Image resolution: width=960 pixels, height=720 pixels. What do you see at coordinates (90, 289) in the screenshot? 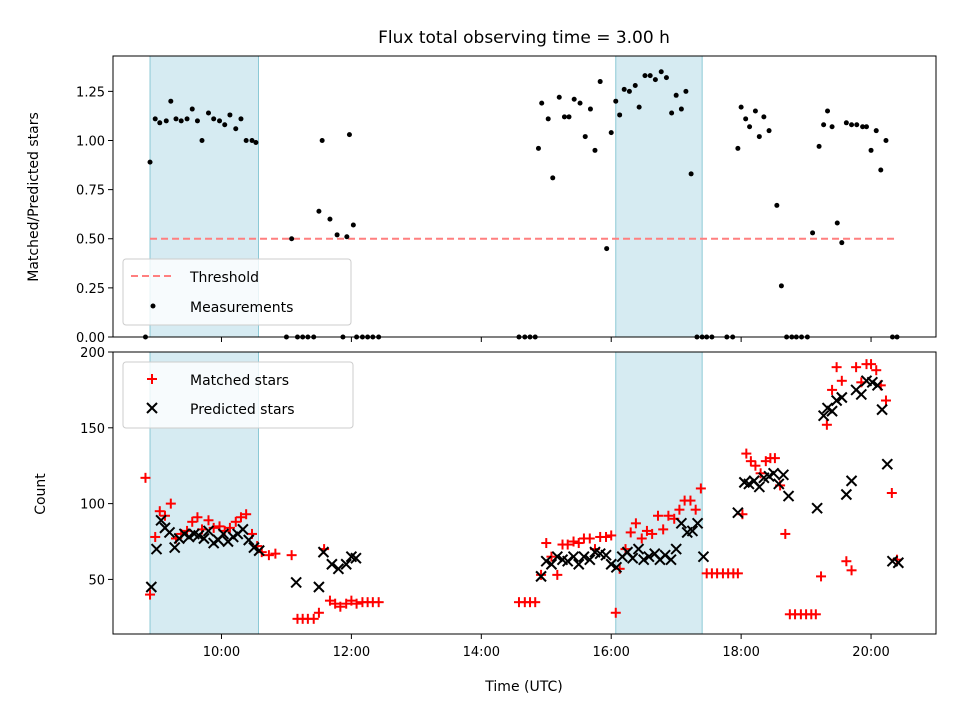
I see `top-ytick-label: 0.25` at bounding box center [90, 289].